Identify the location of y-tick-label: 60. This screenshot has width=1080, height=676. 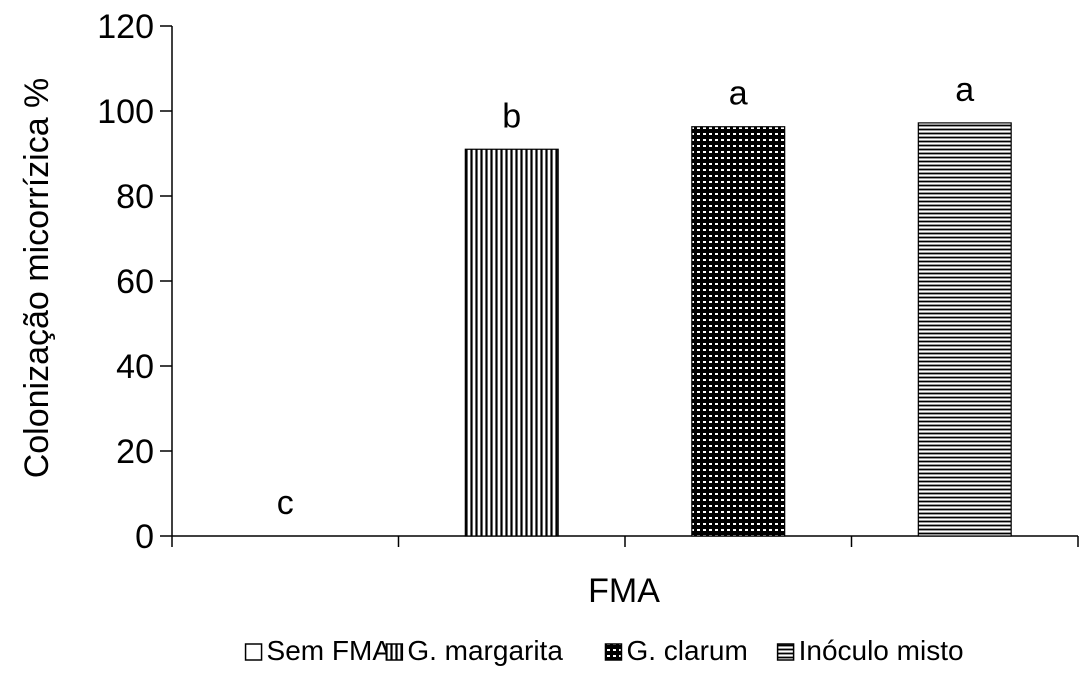
(135, 282).